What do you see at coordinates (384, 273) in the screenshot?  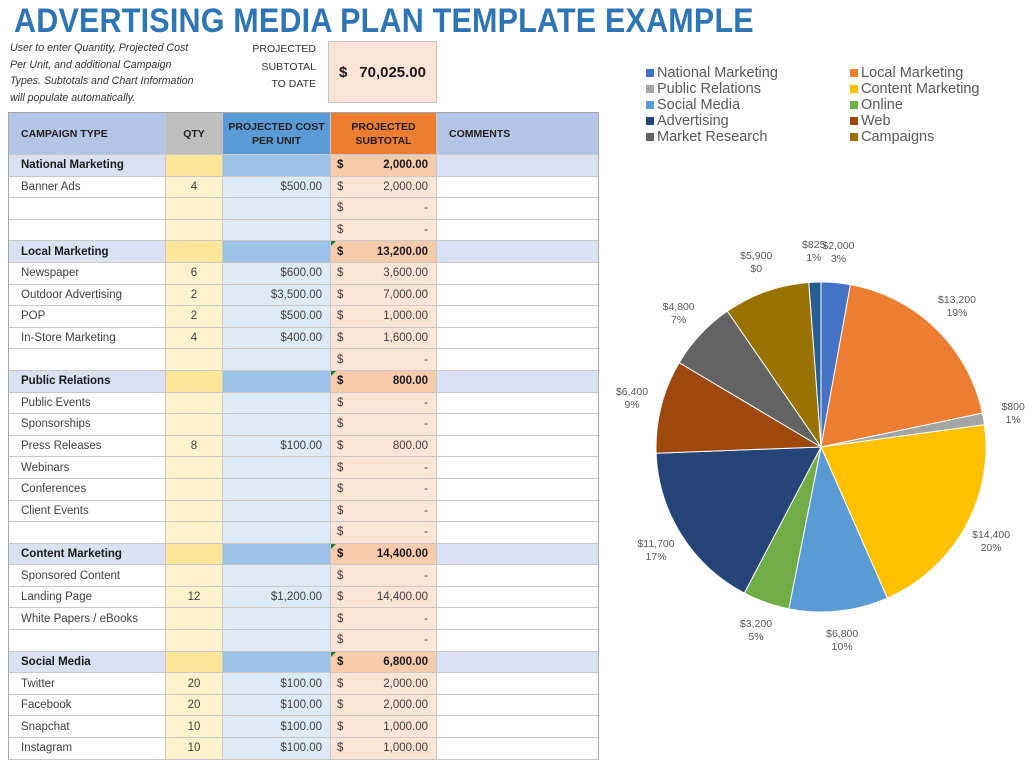 I see `subtotal-cell: $3,600.00` at bounding box center [384, 273].